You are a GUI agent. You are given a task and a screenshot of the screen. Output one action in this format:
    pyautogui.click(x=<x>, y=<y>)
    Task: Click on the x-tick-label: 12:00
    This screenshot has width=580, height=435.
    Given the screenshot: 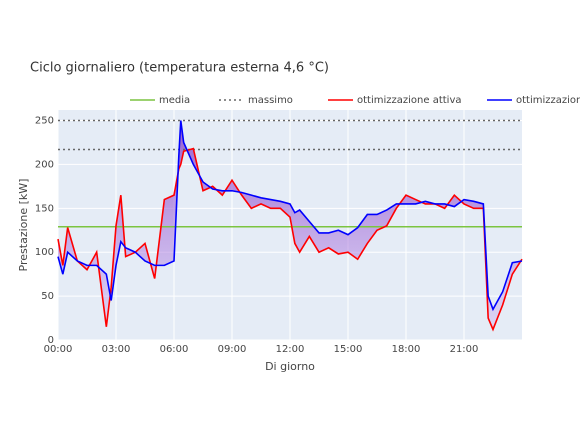 What is the action you would take?
    pyautogui.click(x=290, y=349)
    